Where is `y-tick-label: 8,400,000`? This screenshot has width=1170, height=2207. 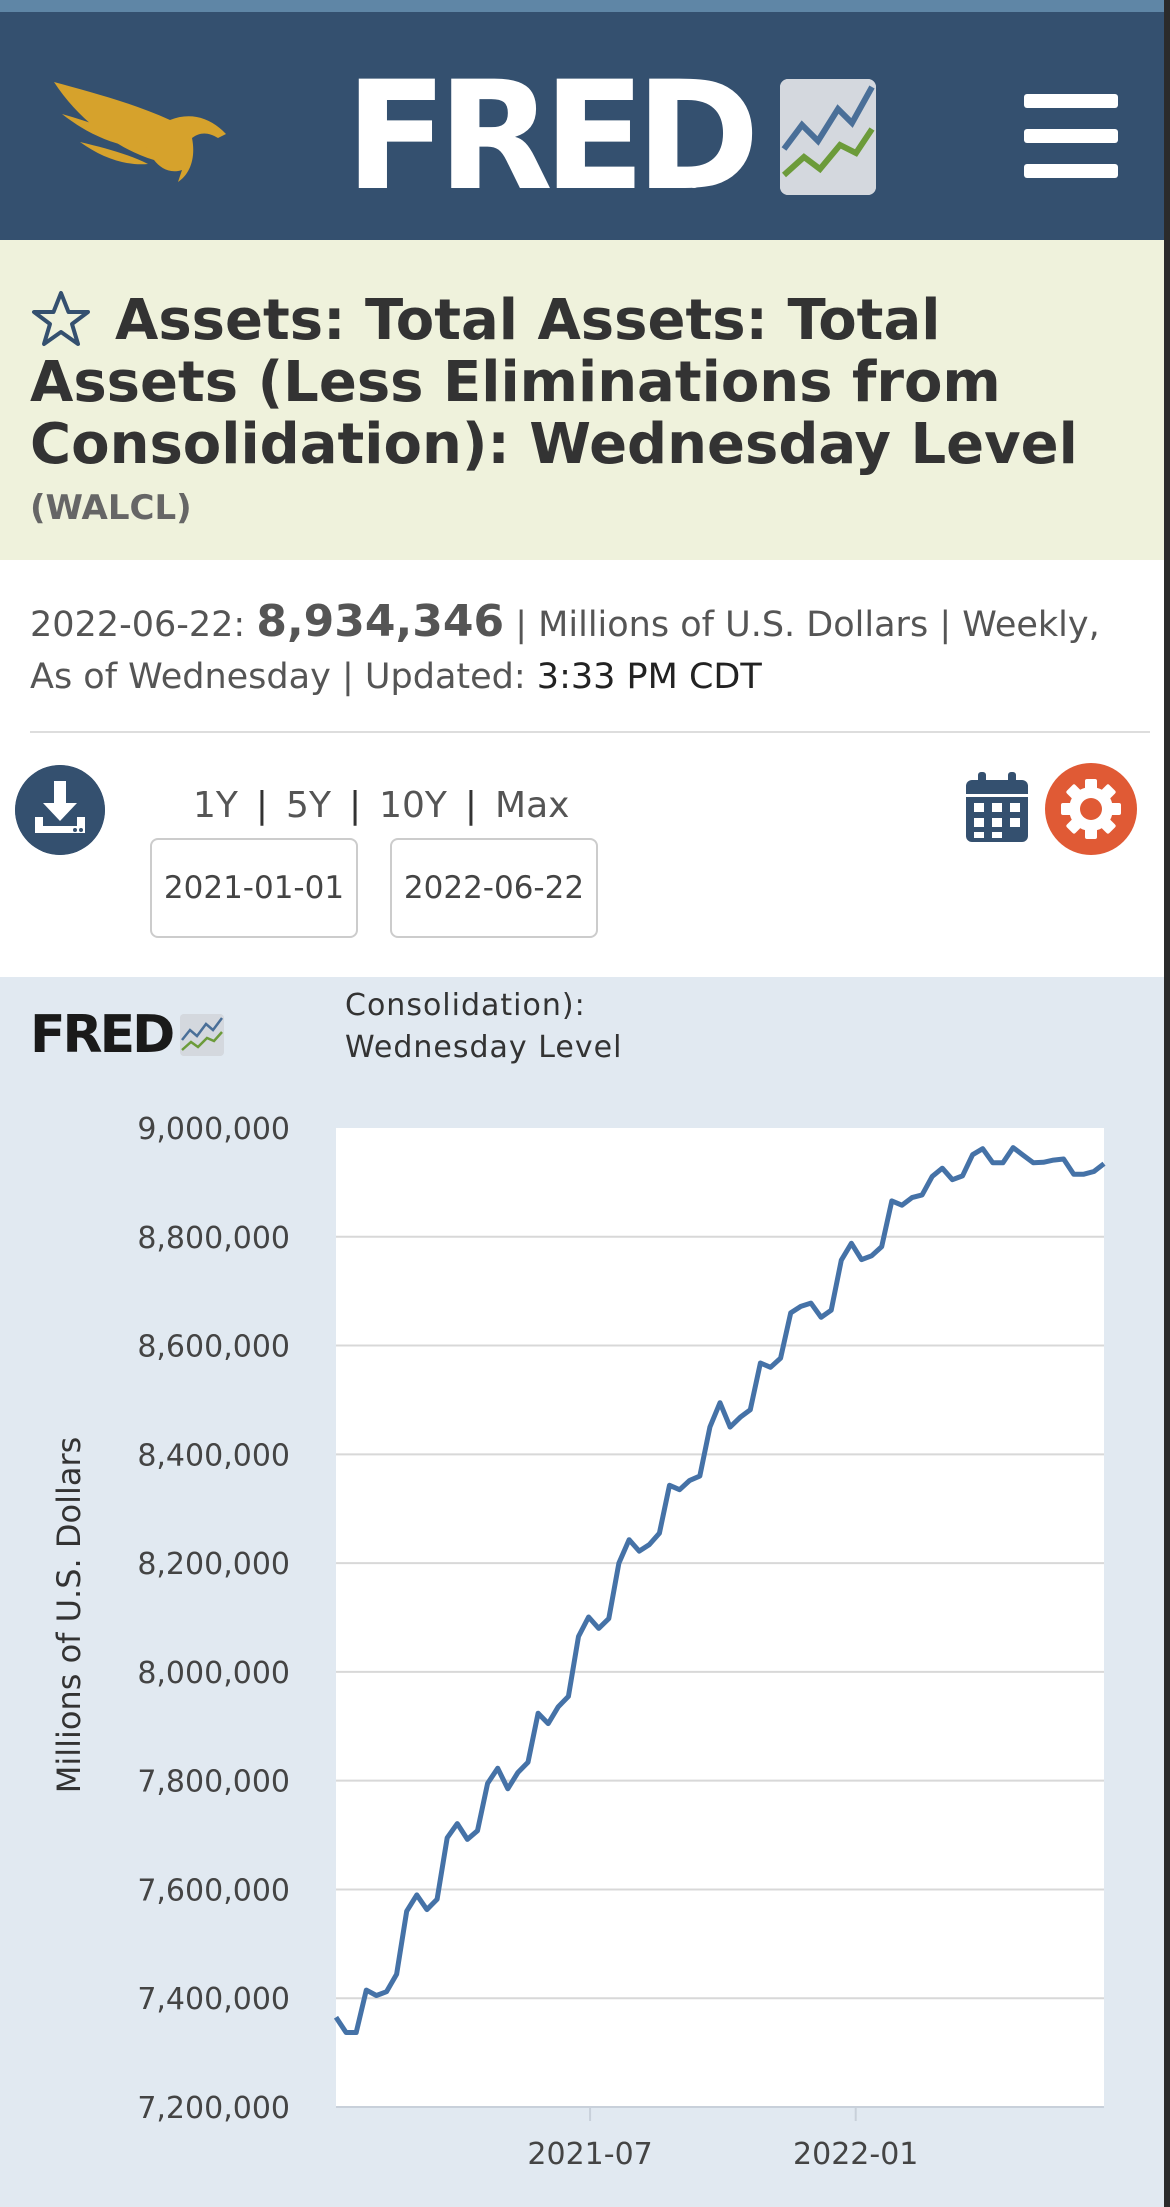
y-tick-label: 8,400,000 is located at coordinates (213, 1455).